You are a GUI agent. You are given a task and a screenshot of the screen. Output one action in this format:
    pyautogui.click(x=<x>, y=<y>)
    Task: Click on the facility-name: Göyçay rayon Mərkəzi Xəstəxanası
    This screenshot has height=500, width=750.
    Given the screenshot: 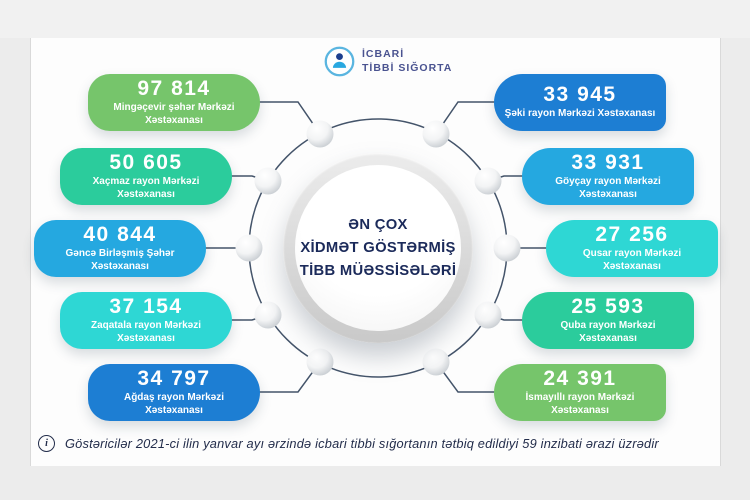 What is the action you would take?
    pyautogui.click(x=608, y=187)
    